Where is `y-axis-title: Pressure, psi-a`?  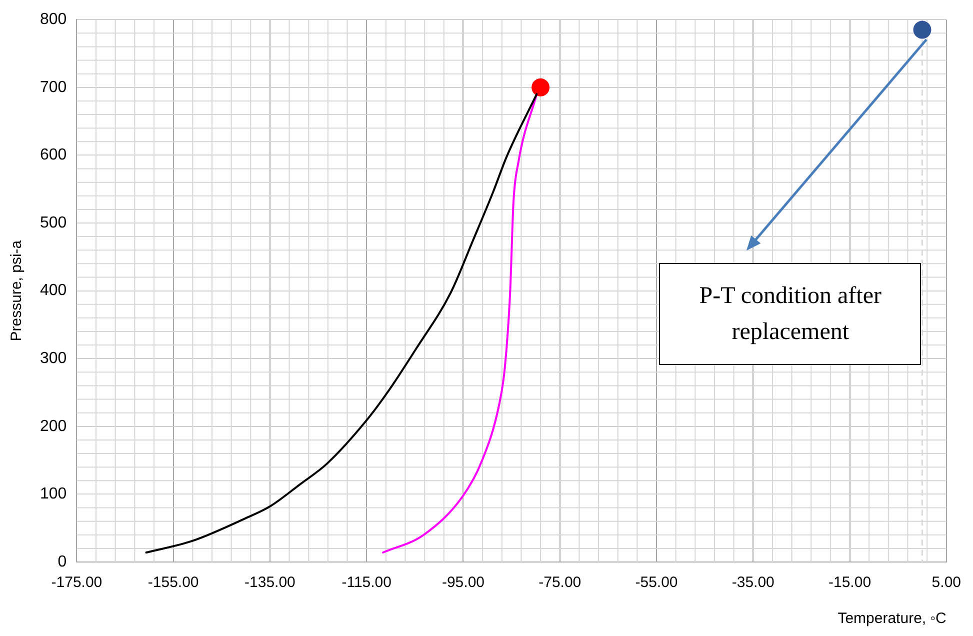
y-axis-title: Pressure, psi-a is located at coordinates (17, 291).